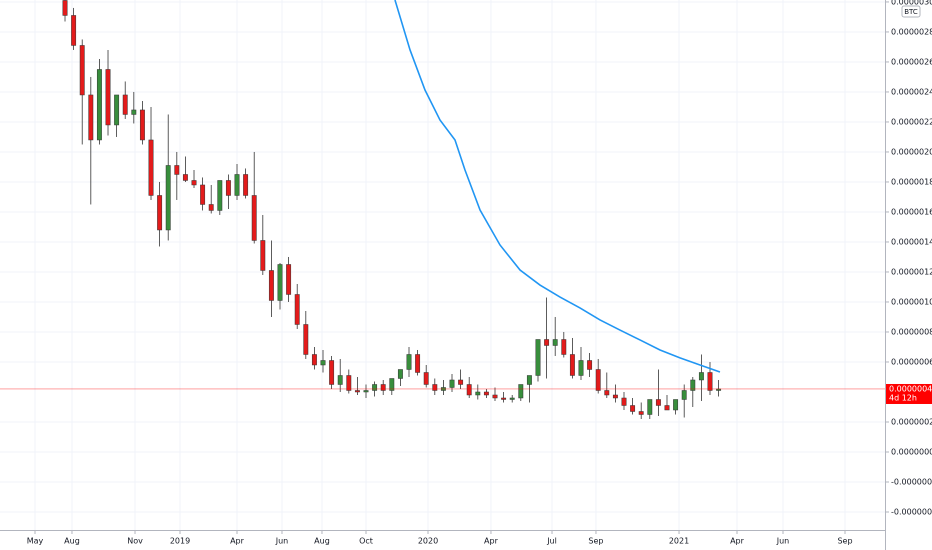 The height and width of the screenshot is (550, 932). I want to click on last-price-box, so click(909, 393).